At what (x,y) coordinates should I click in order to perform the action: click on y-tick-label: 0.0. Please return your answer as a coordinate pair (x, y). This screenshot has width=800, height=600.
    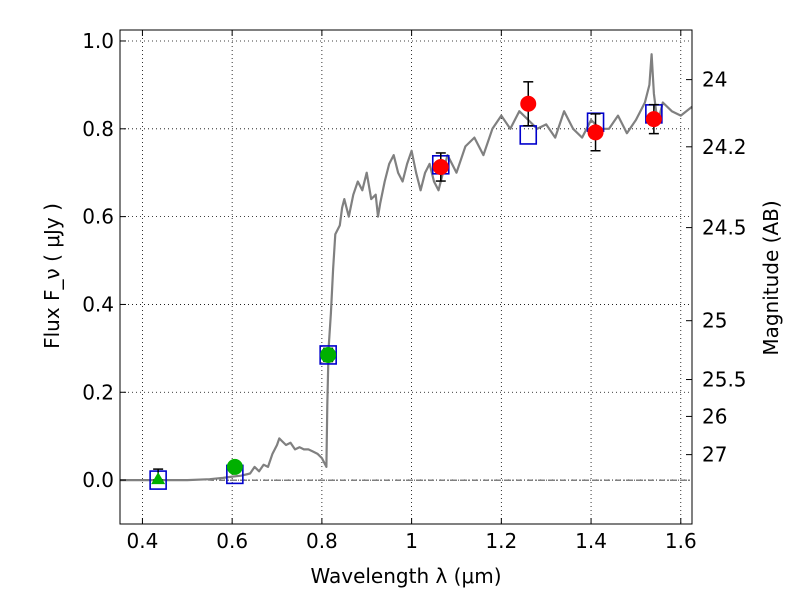
    Looking at the image, I should click on (98, 480).